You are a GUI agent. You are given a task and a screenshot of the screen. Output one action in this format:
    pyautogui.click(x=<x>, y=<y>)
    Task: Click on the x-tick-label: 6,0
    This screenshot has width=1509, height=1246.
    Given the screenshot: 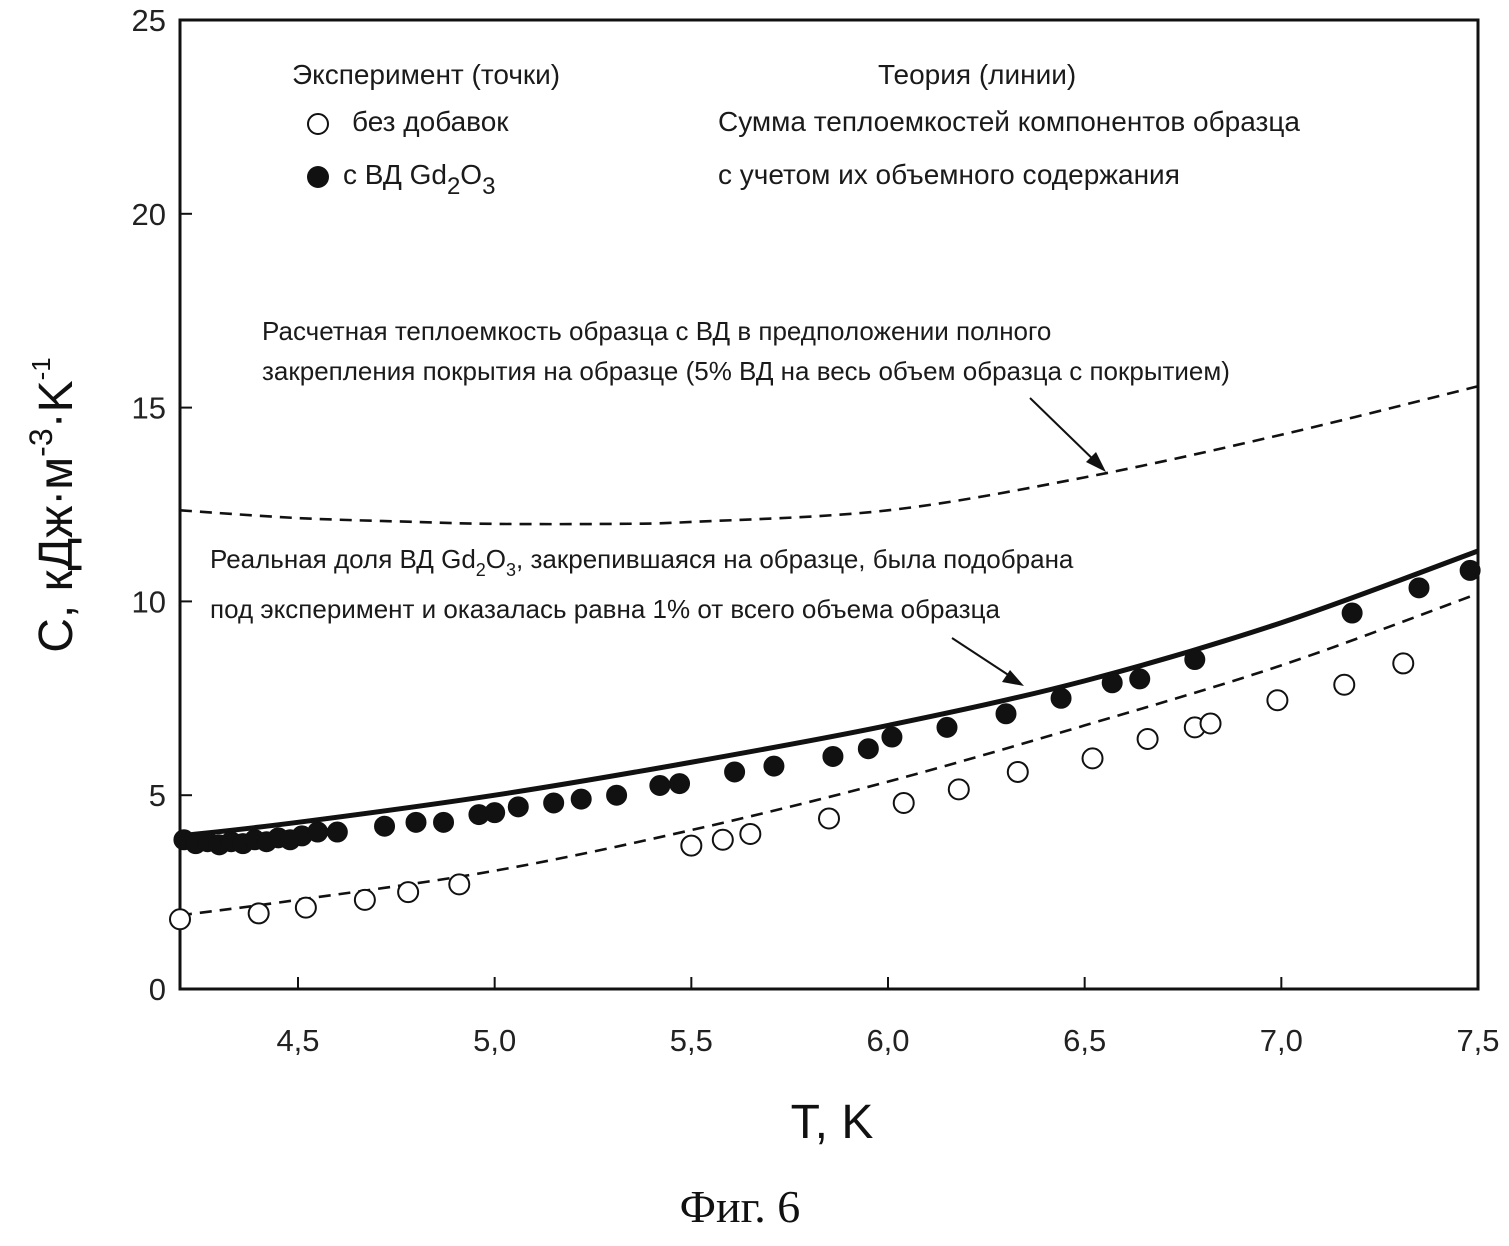 What is the action you would take?
    pyautogui.click(x=887, y=1040)
    